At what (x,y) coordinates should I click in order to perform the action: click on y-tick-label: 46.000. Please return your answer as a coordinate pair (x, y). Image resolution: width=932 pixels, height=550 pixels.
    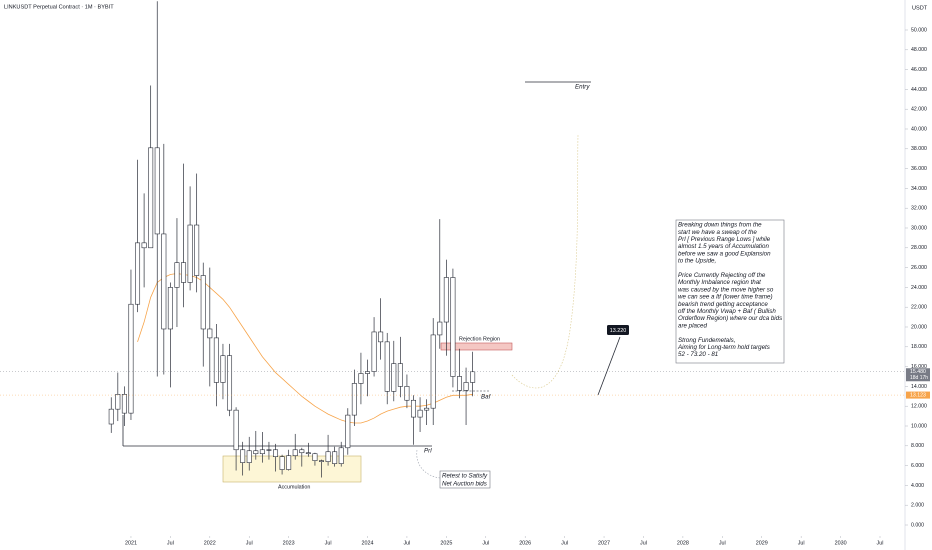
    Looking at the image, I should click on (919, 70).